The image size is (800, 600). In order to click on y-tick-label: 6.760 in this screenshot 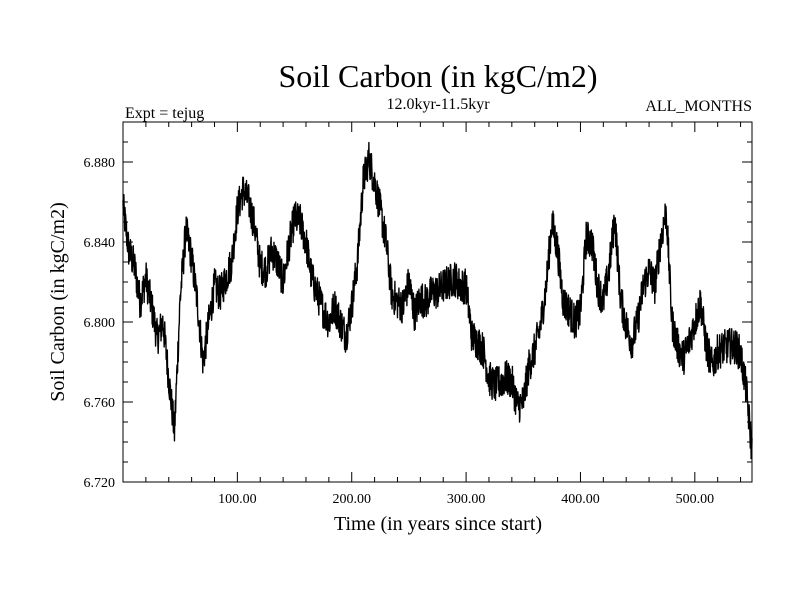, I will do `click(100, 403)`.